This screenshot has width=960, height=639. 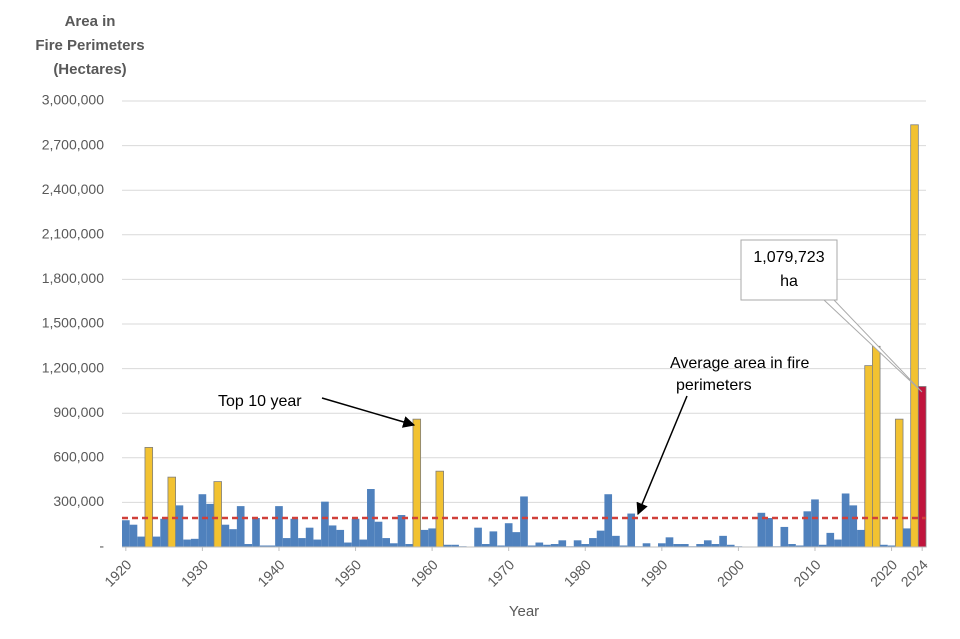 What do you see at coordinates (806, 572) in the screenshot?
I see `x-tick-label: 2010` at bounding box center [806, 572].